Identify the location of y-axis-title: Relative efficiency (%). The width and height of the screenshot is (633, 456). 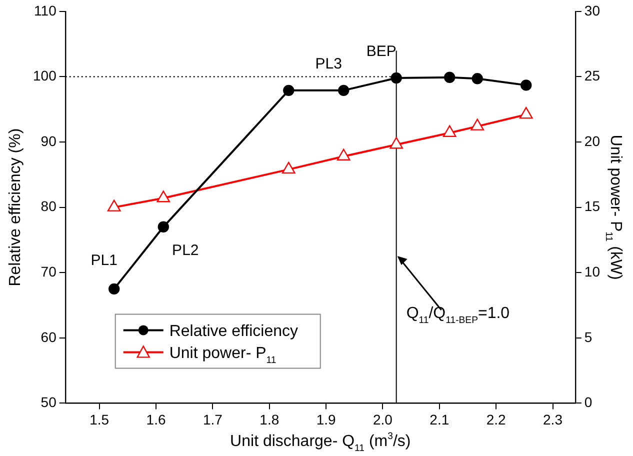
(15, 207).